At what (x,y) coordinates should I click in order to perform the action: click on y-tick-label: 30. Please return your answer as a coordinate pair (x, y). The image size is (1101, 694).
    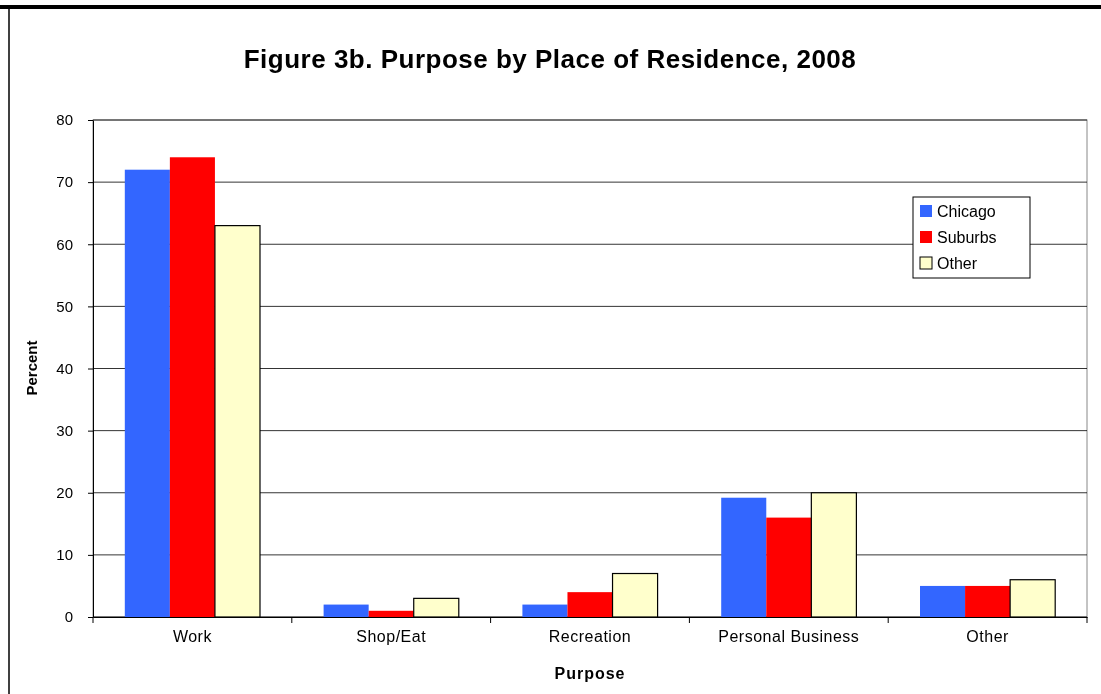
    Looking at the image, I should click on (64, 430).